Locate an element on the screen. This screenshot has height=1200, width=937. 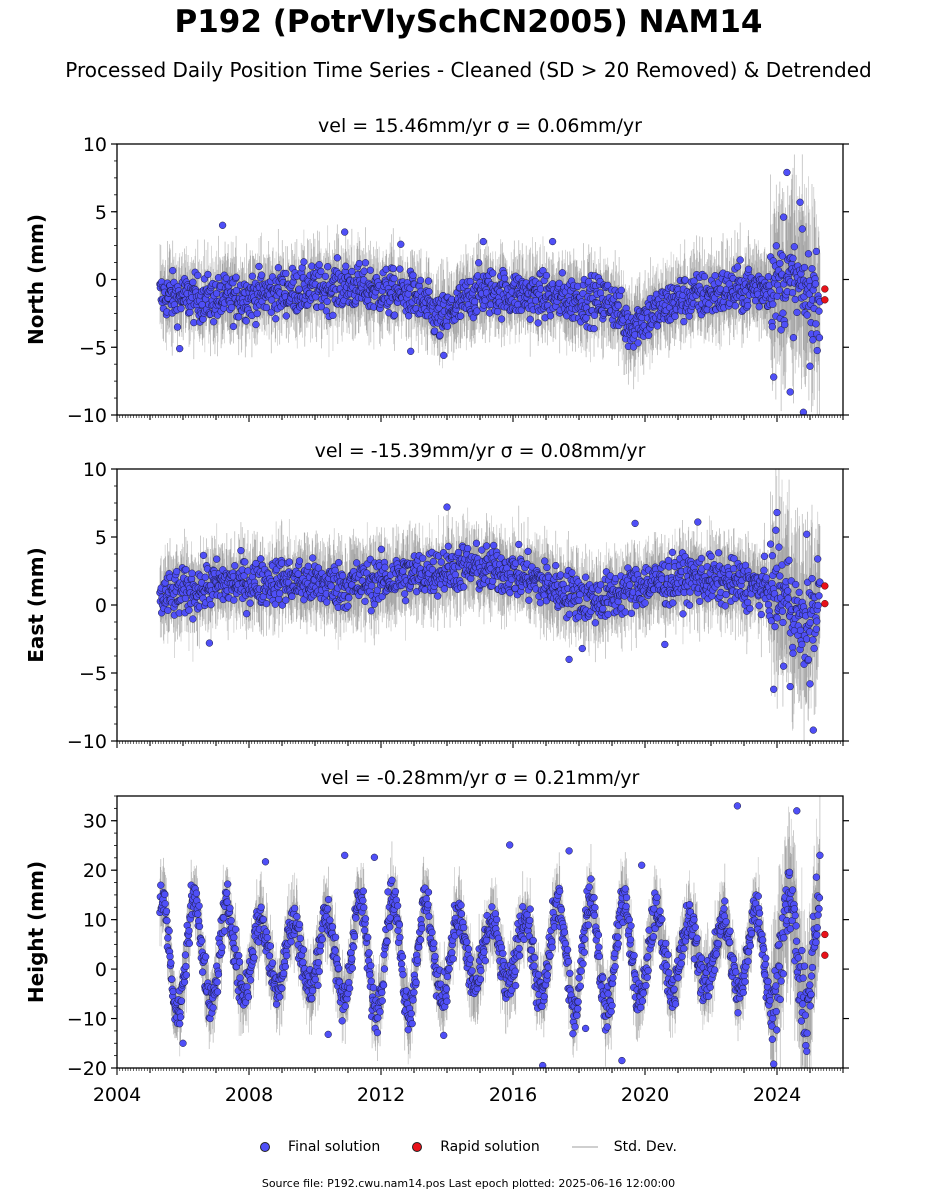
rapid-solution-point is located at coordinates (825, 289).